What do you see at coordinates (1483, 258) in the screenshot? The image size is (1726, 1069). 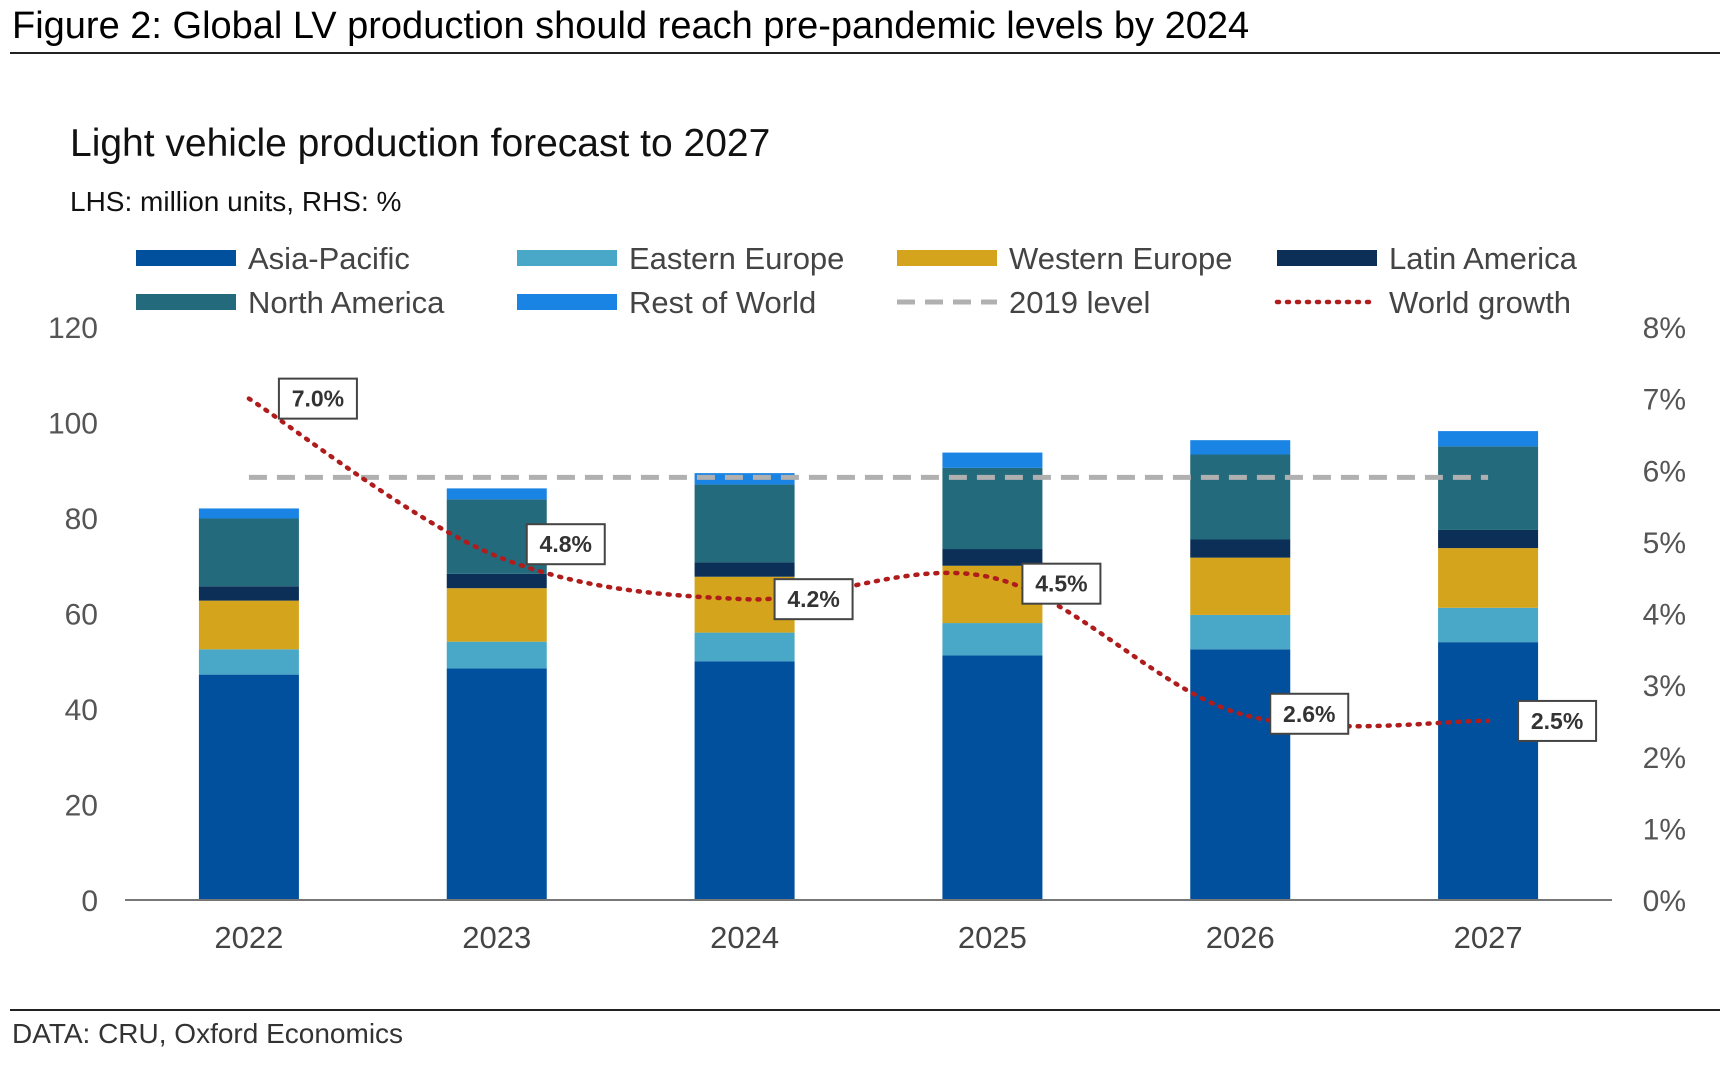 I see `legend-label-latin-america: Latin America` at bounding box center [1483, 258].